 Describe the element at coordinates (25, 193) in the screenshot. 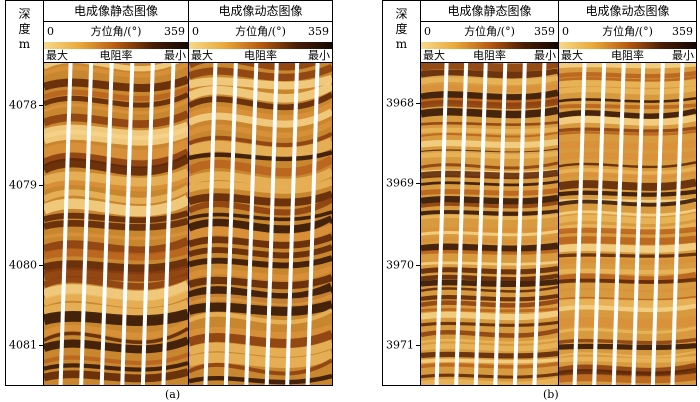

I see `depth-column: 深 度 m 4078 4079 4080 4081` at that location.